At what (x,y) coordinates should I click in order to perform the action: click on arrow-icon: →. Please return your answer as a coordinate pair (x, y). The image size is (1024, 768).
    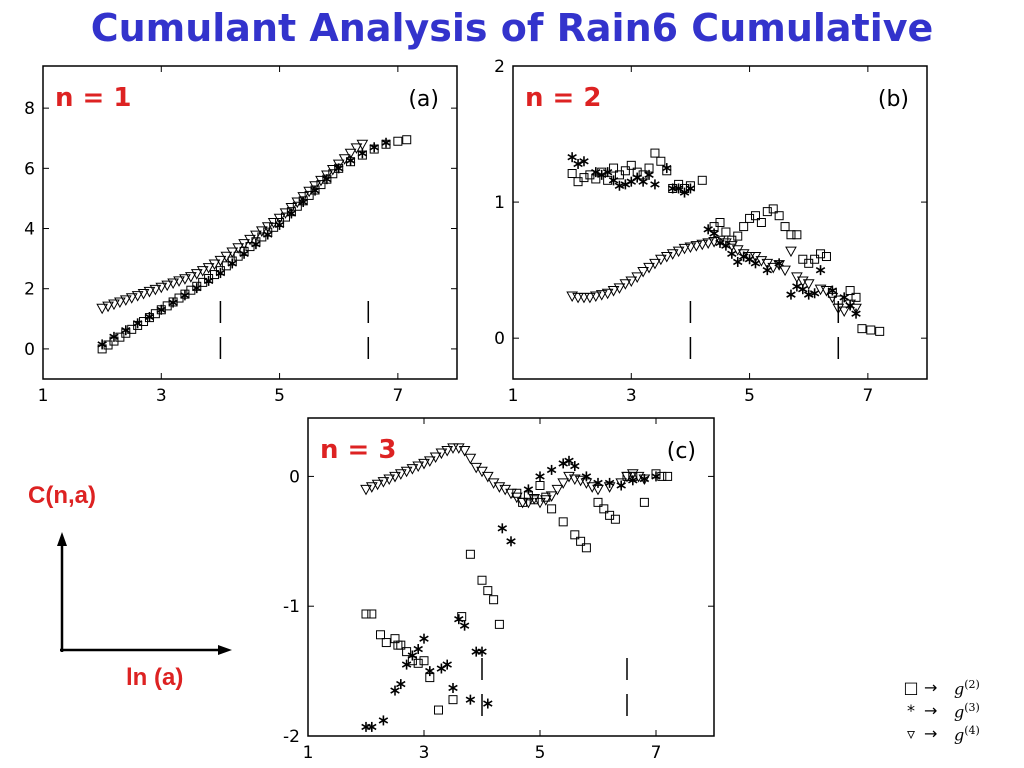
    Looking at the image, I should click on (931, 733).